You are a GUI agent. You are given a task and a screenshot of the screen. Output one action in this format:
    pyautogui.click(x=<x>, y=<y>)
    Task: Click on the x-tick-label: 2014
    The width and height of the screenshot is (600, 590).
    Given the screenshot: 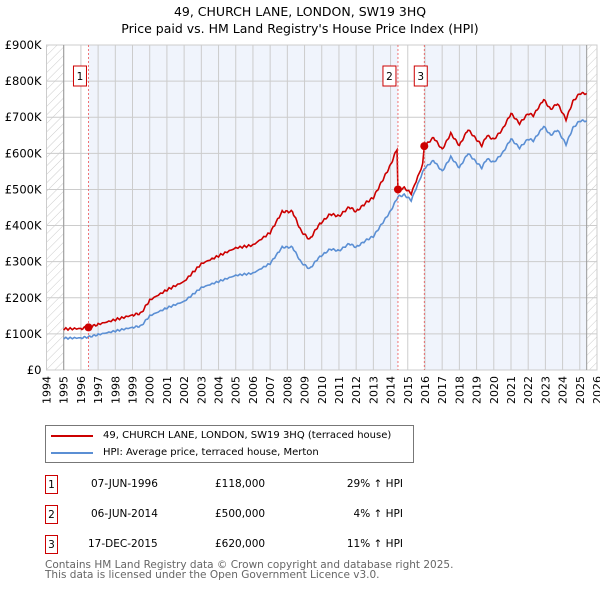 What is the action you would take?
    pyautogui.click(x=391, y=390)
    